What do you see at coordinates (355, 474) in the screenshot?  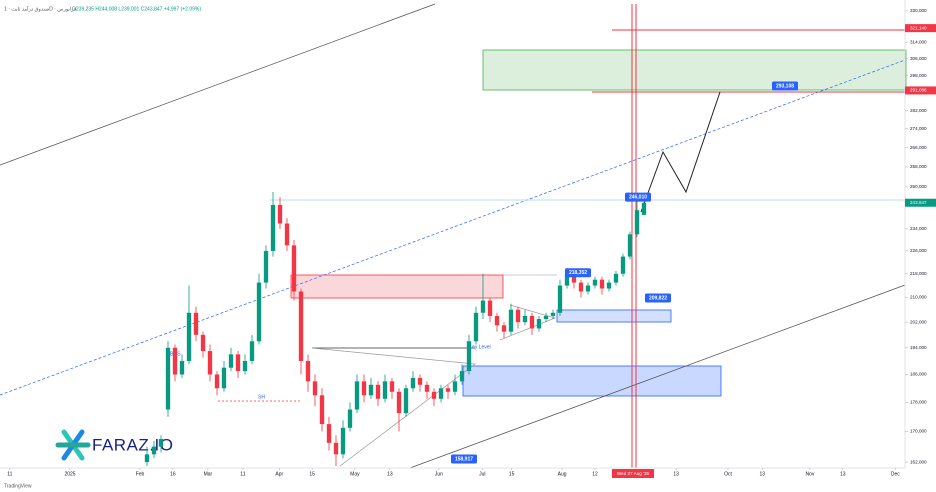 I see `x-tick-label: May` at bounding box center [355, 474].